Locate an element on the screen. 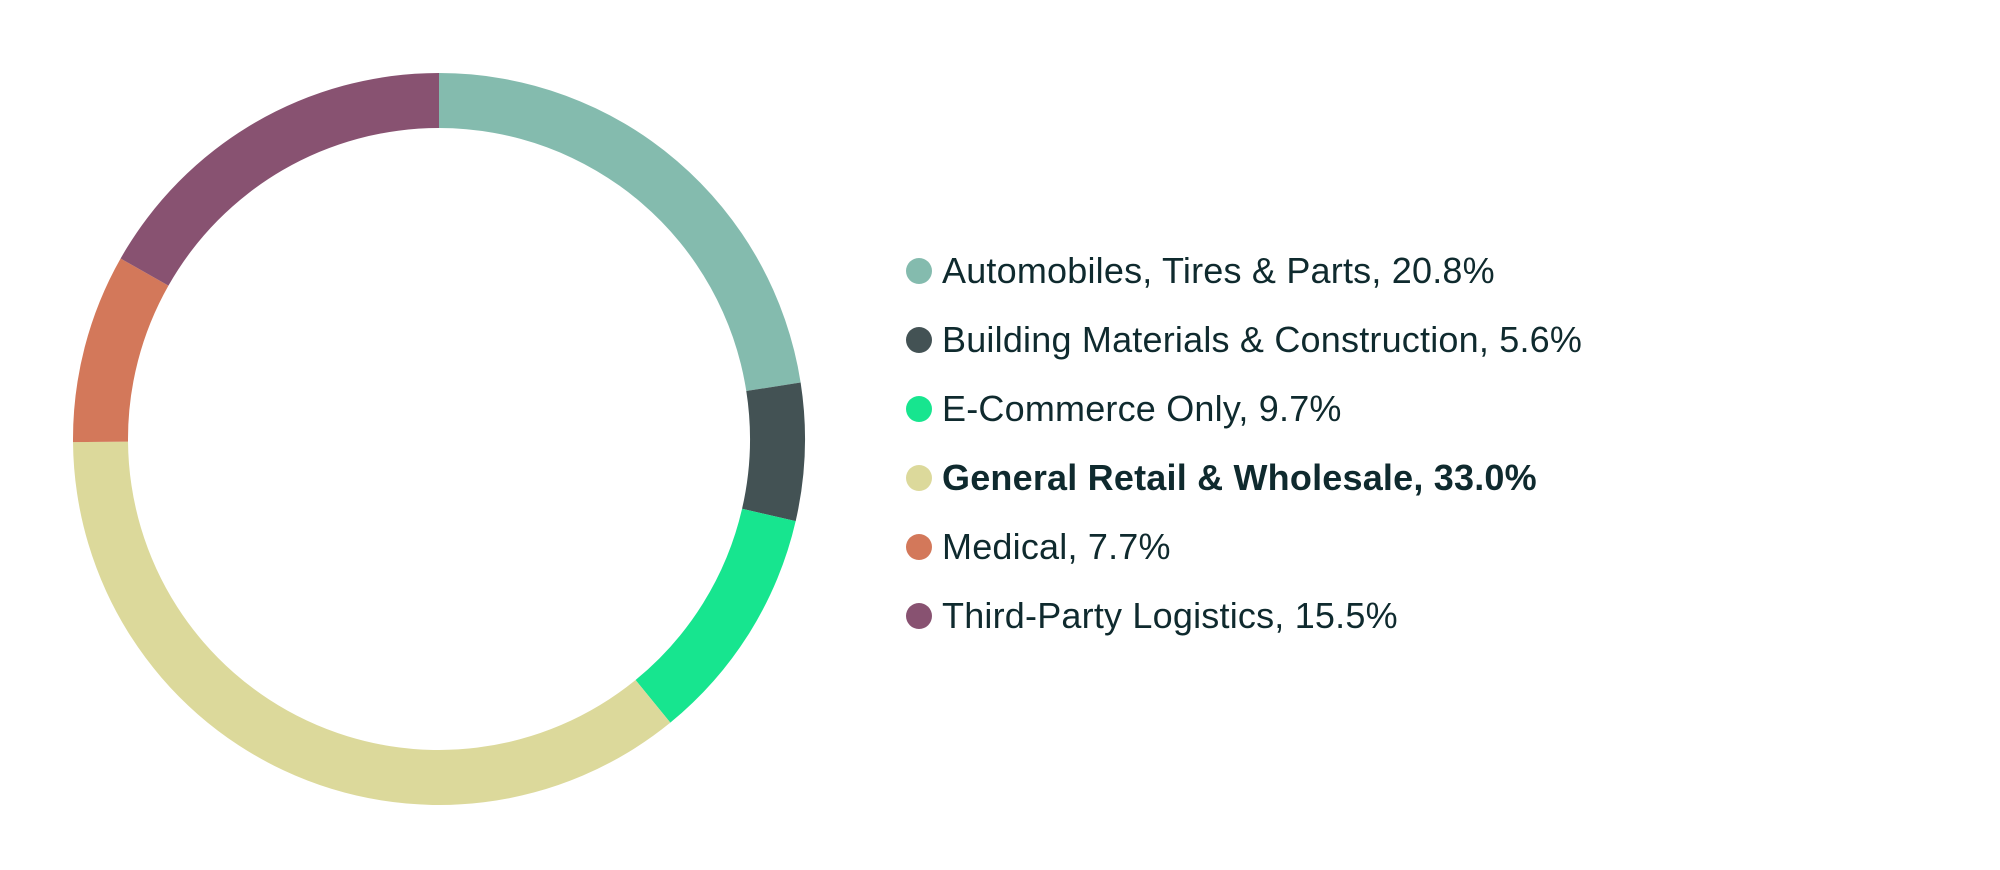  legend-label: E-Commerce Only, 9.7% is located at coordinates (1142, 408).